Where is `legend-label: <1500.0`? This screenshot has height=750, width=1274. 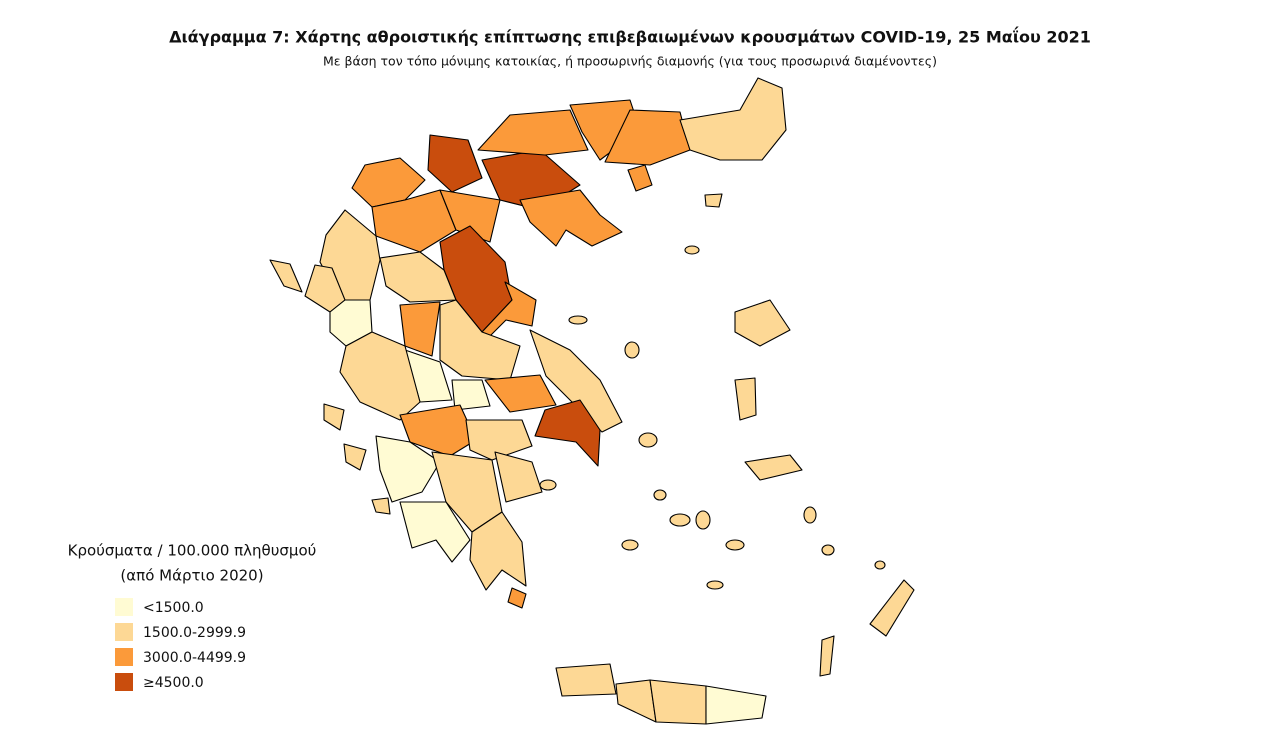 legend-label: <1500.0 is located at coordinates (173, 608).